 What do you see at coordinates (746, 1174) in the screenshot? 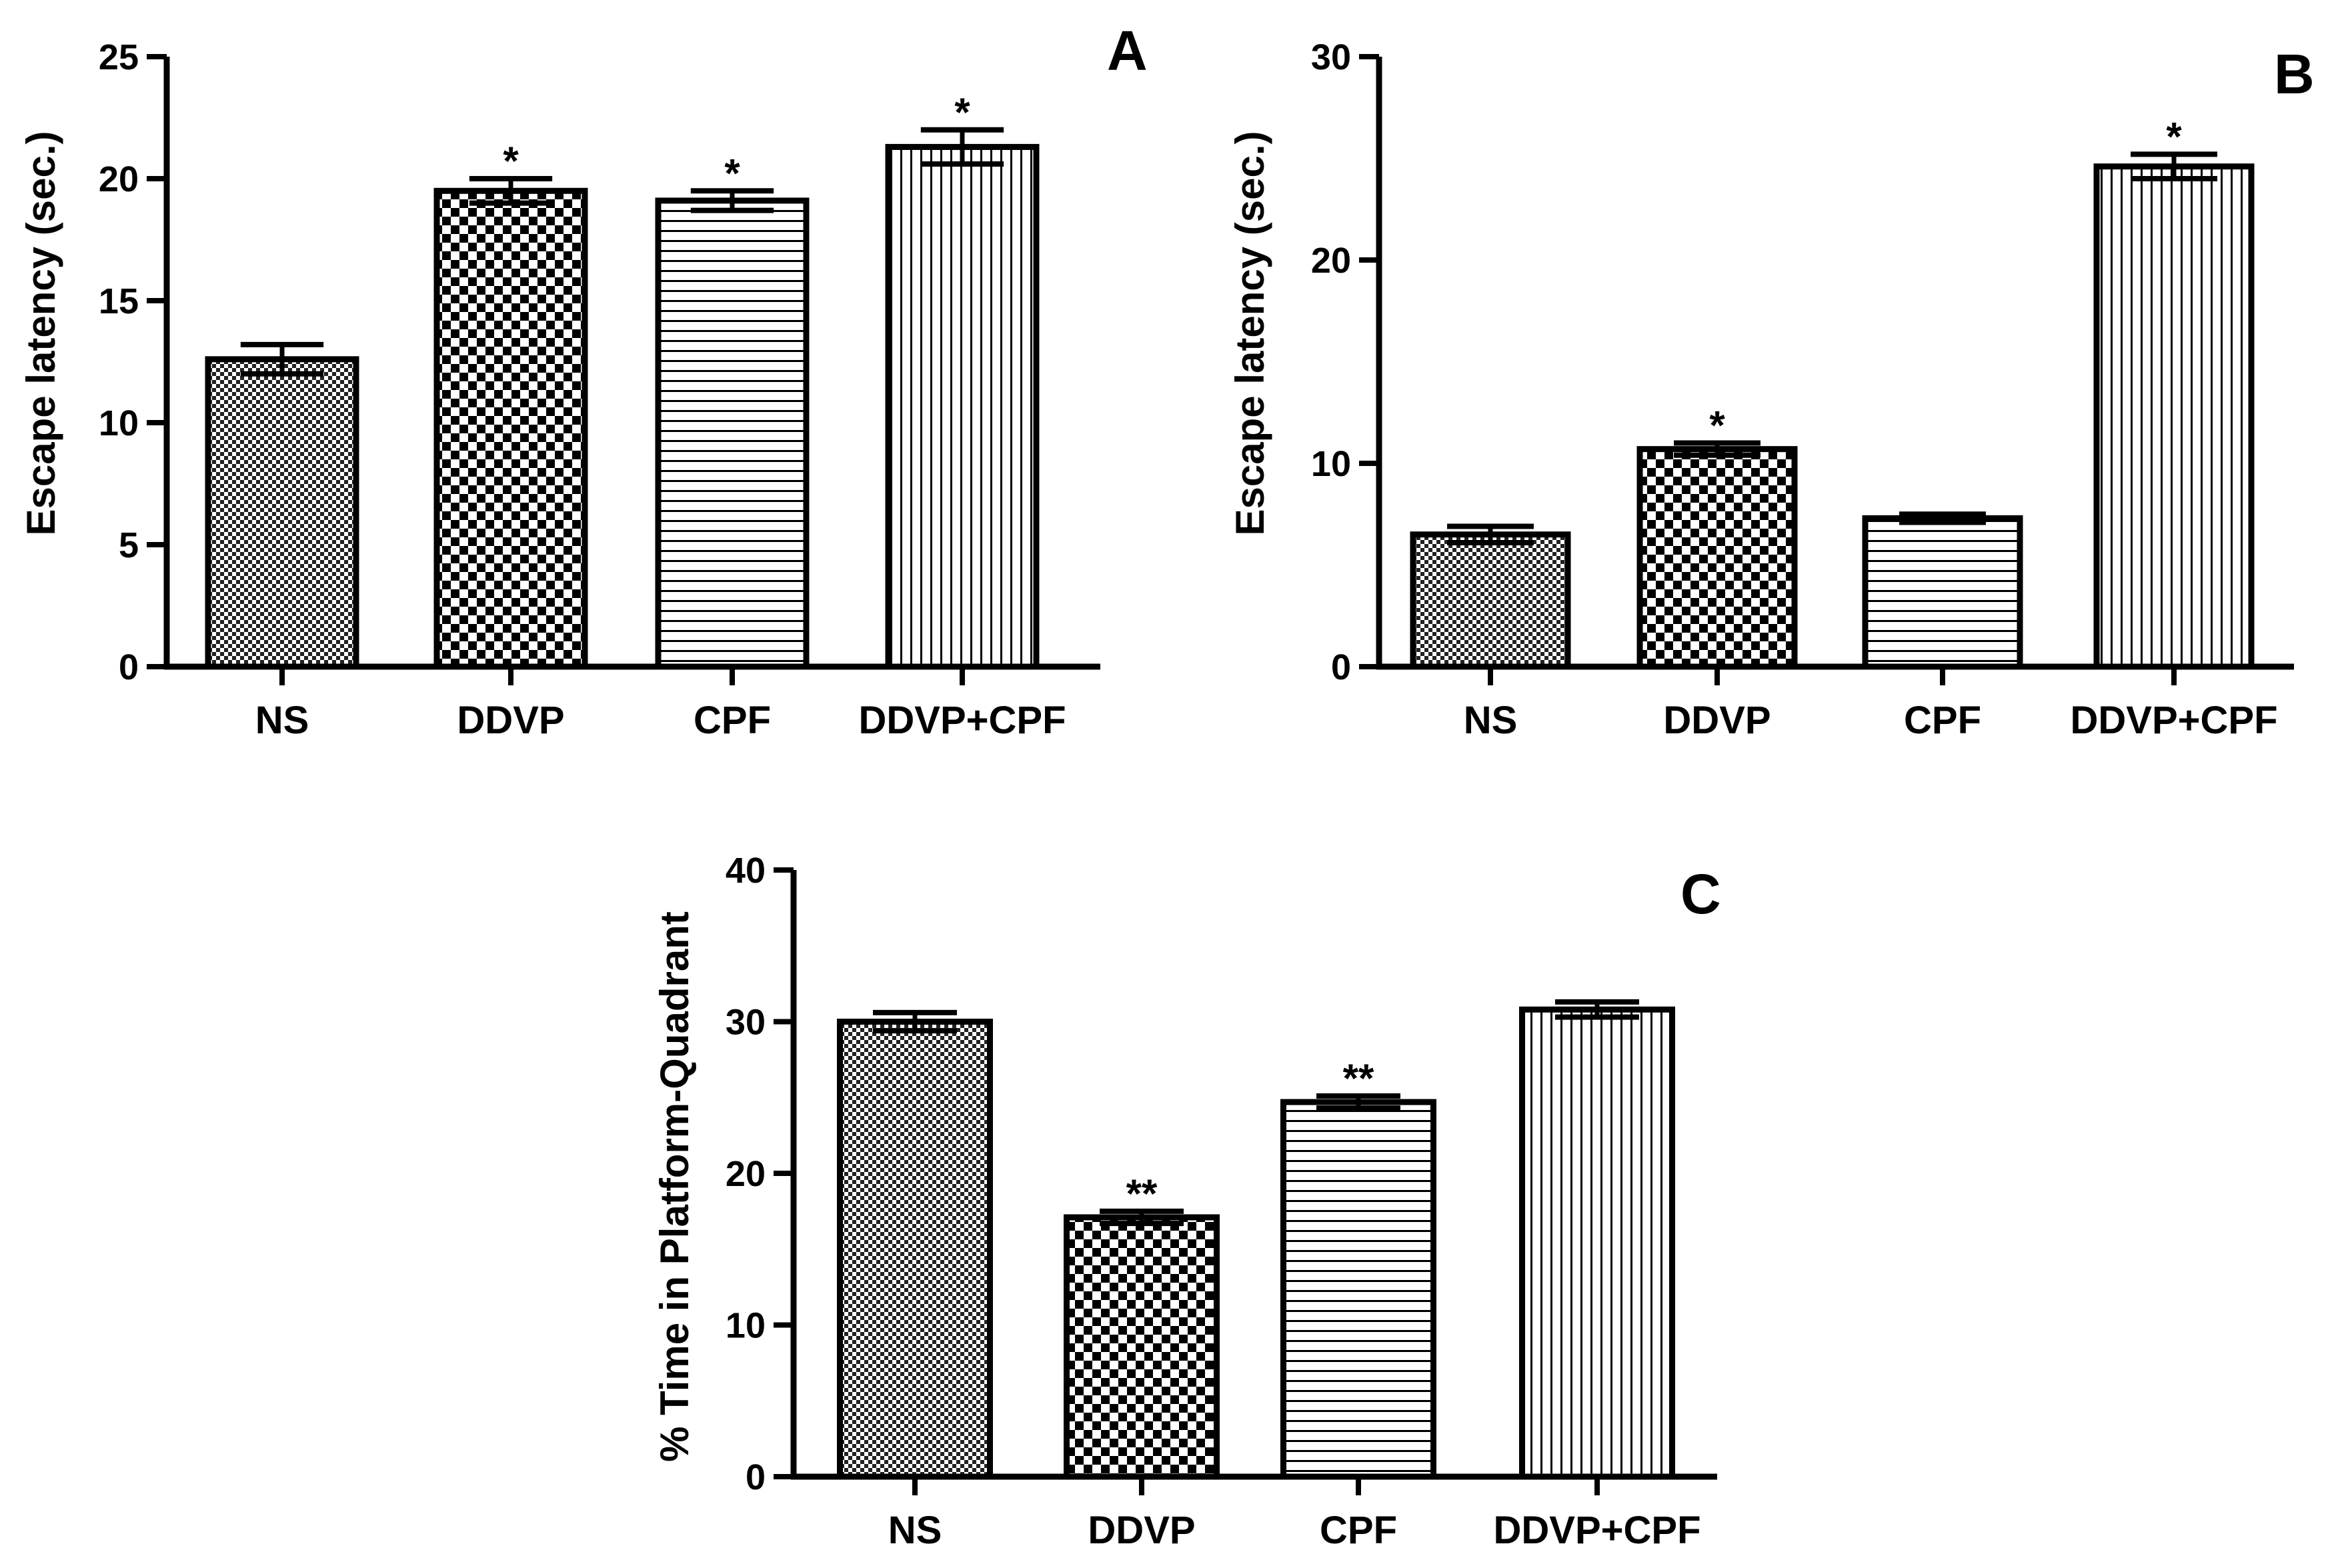
I see `y-tick-label-c-20: 20` at bounding box center [746, 1174].